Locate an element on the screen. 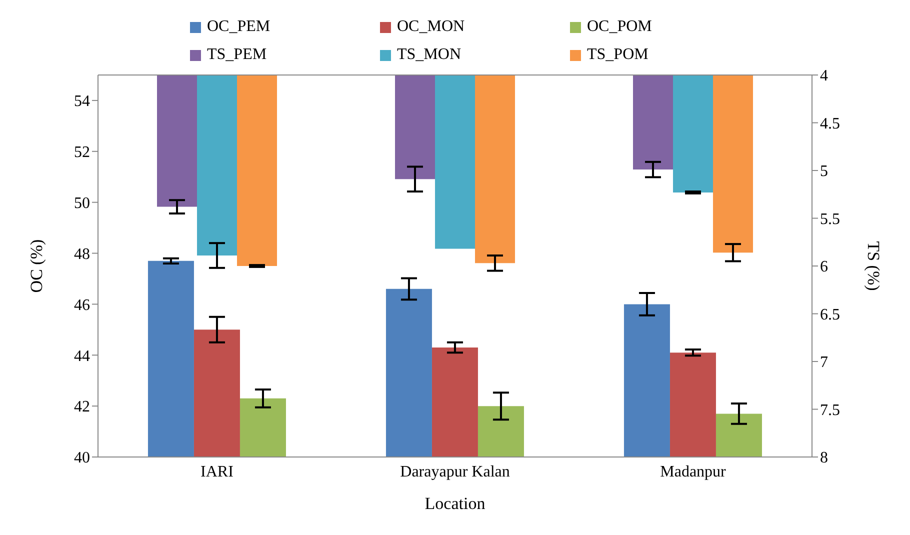  y-tick-label: 46 is located at coordinates (82, 305).